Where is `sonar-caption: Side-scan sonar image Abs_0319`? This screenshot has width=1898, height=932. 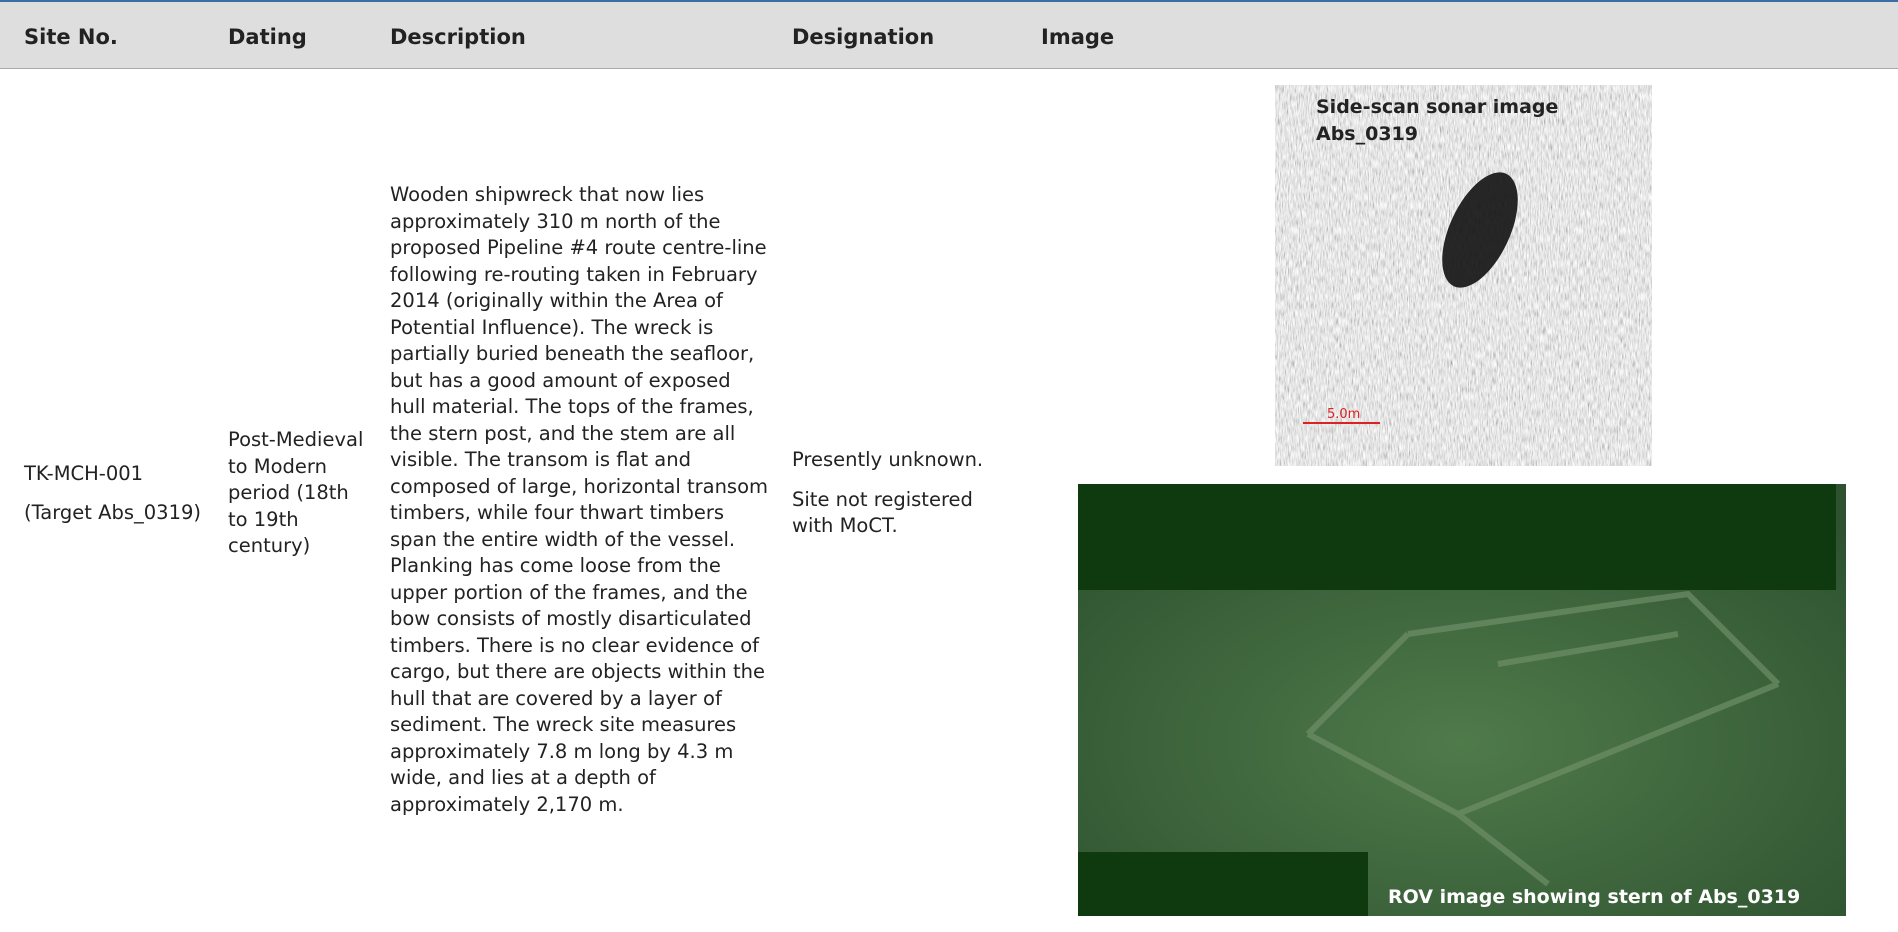
sonar-caption: Side-scan sonar image Abs_0319 is located at coordinates (1437, 120).